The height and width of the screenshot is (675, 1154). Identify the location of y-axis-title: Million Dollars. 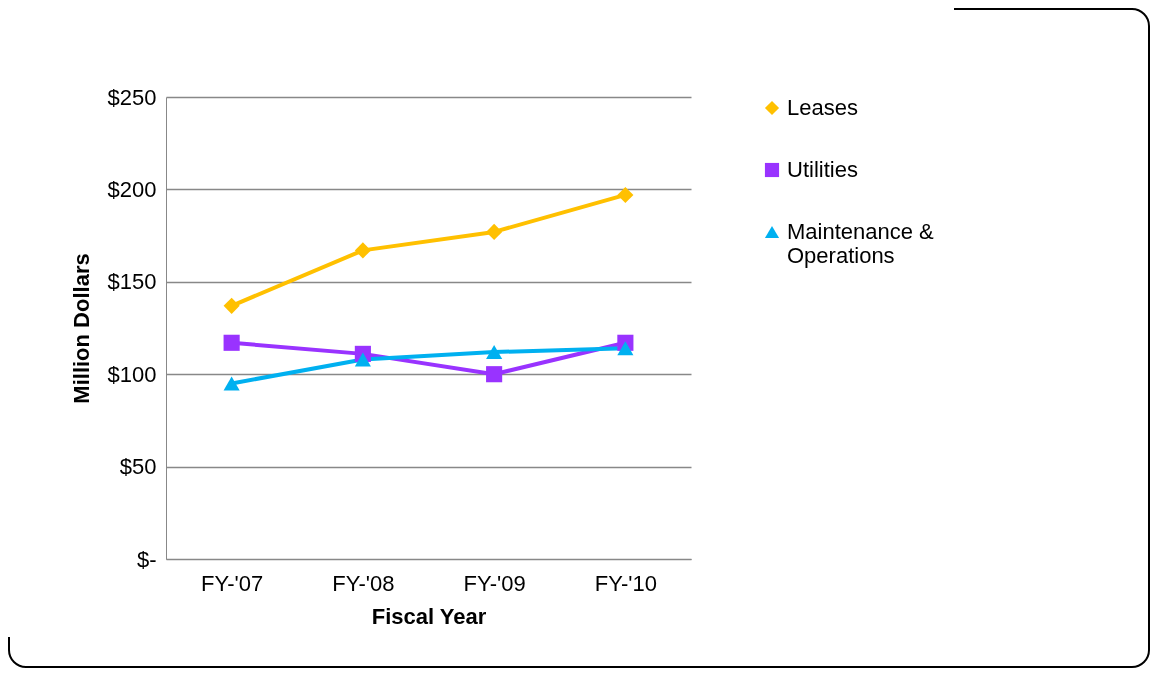
(81, 328).